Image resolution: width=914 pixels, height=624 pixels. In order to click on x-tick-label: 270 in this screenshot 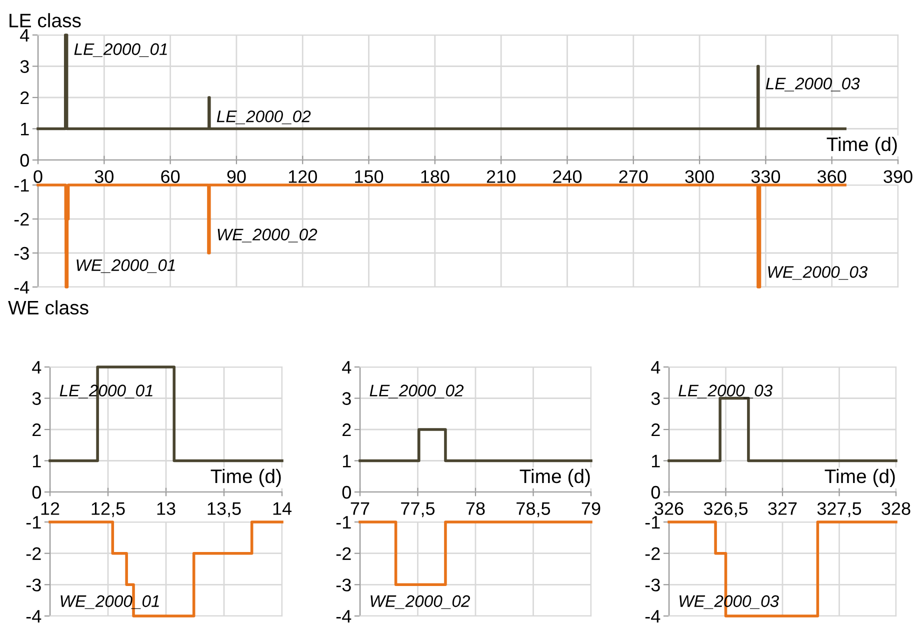, I will do `click(633, 176)`.